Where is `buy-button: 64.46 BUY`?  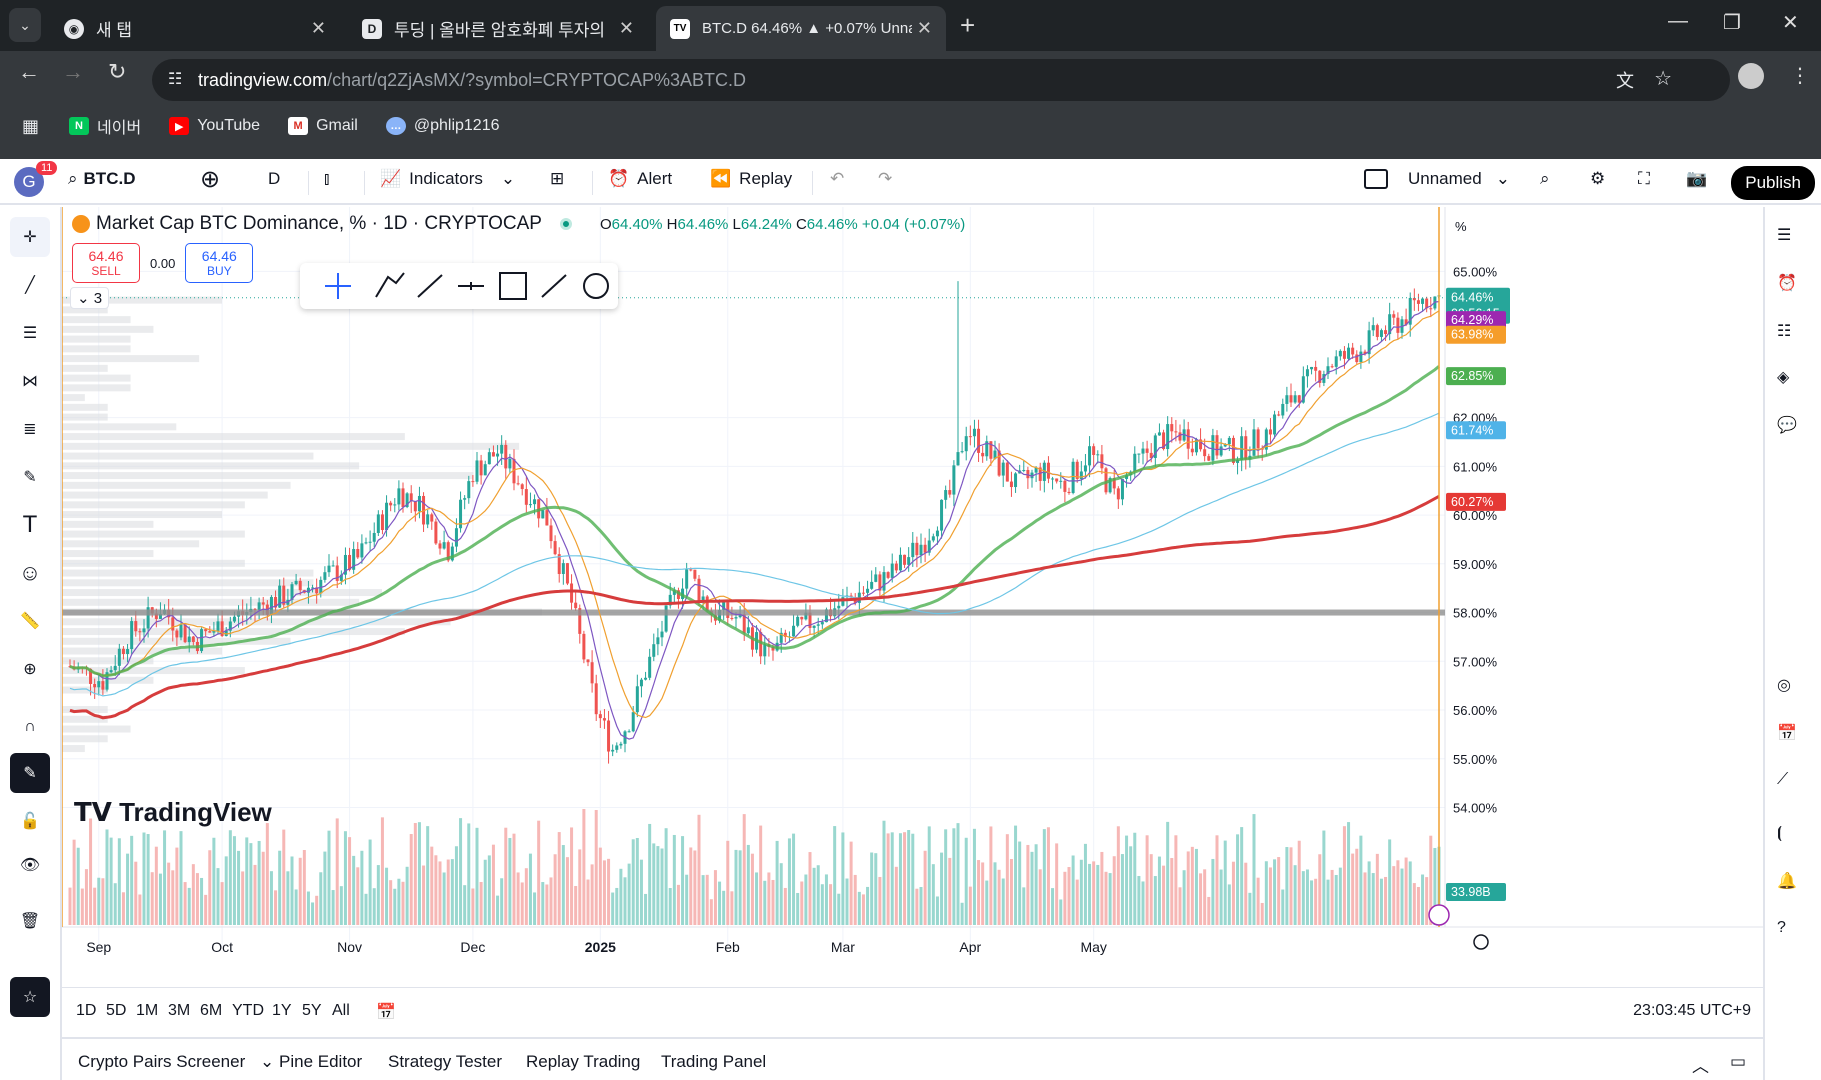 buy-button: 64.46 BUY is located at coordinates (219, 263).